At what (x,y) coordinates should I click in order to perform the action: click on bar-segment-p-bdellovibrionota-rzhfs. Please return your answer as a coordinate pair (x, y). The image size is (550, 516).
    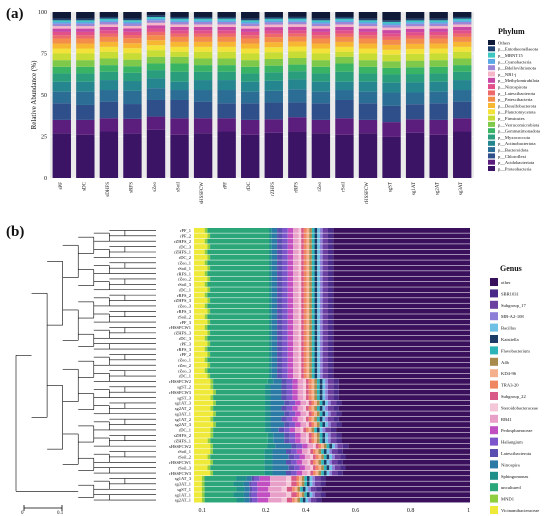
    Looking at the image, I should click on (273, 23).